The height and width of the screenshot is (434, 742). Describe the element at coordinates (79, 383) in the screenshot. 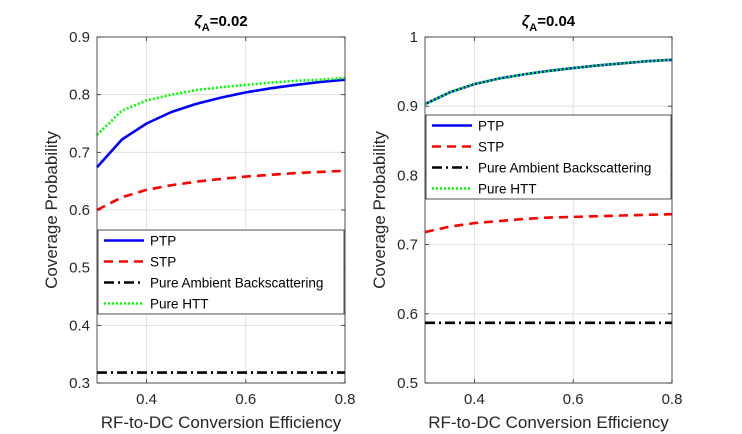

I see `y-tick-label: 0.3` at that location.